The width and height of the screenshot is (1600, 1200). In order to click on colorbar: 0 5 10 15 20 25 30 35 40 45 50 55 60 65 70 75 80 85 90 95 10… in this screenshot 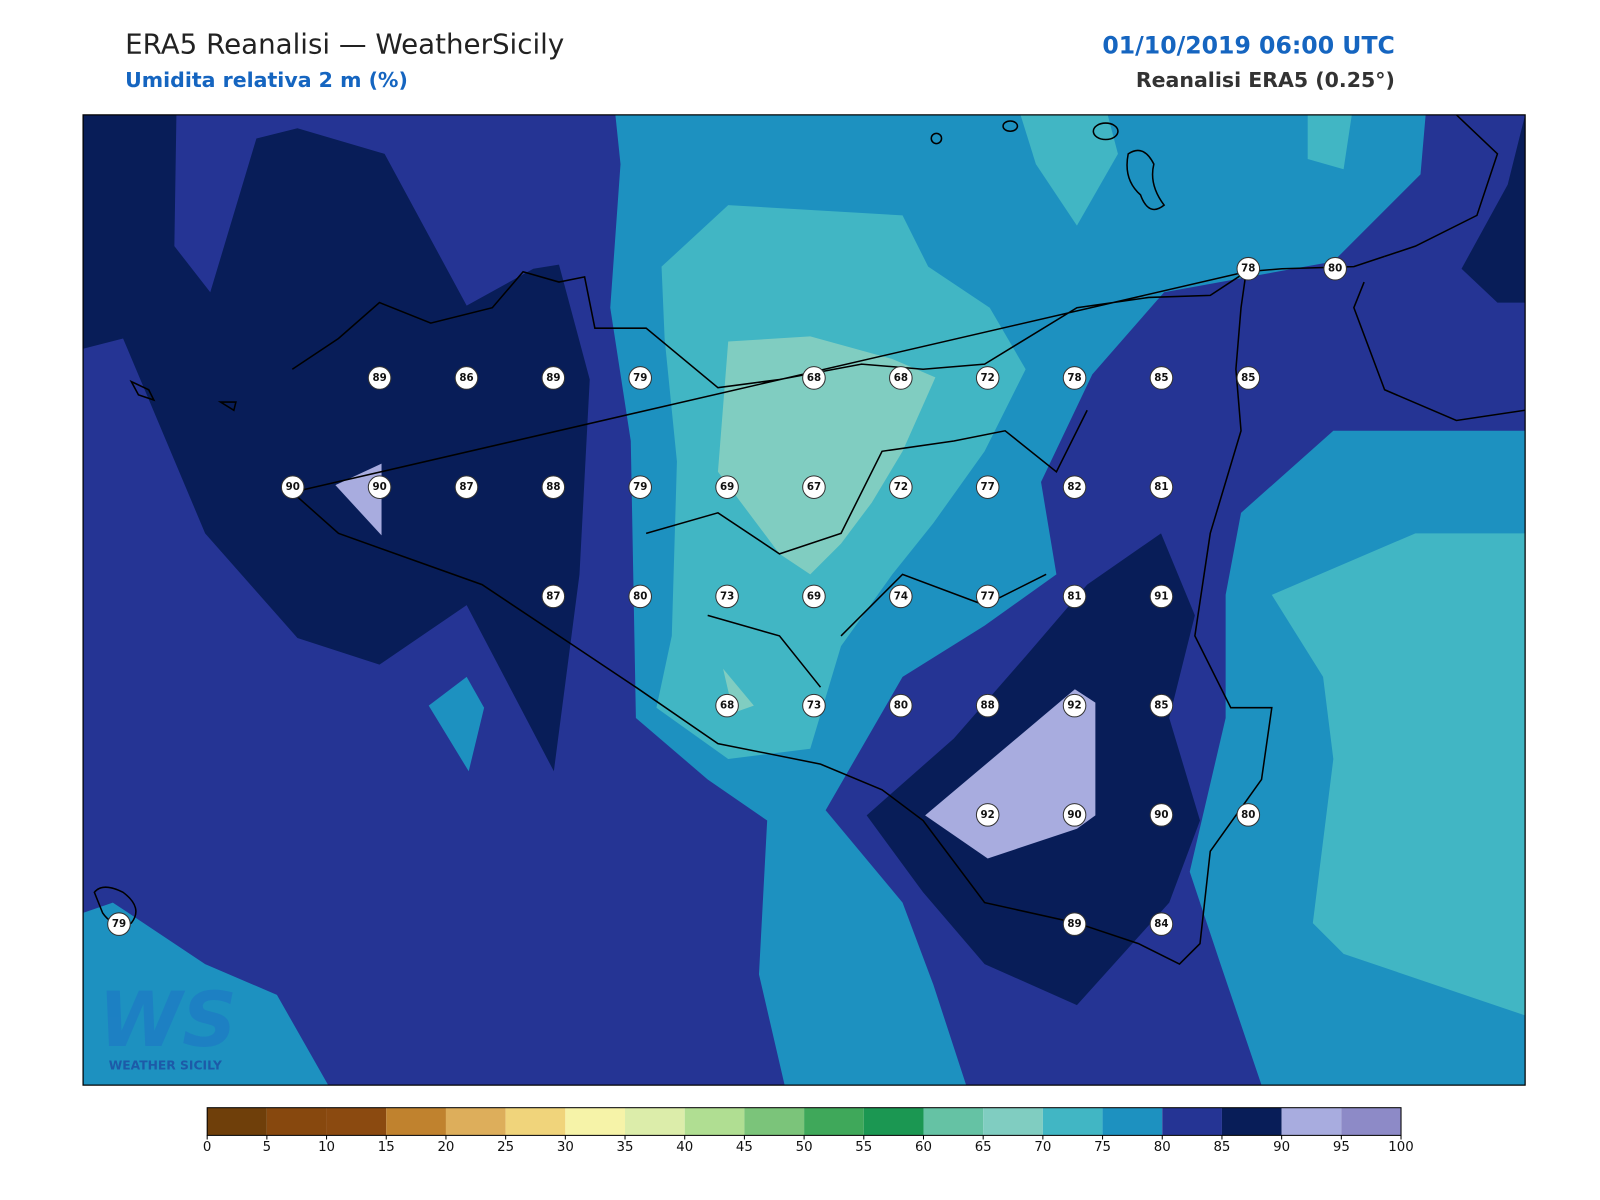, I will do `click(808, 1131)`.